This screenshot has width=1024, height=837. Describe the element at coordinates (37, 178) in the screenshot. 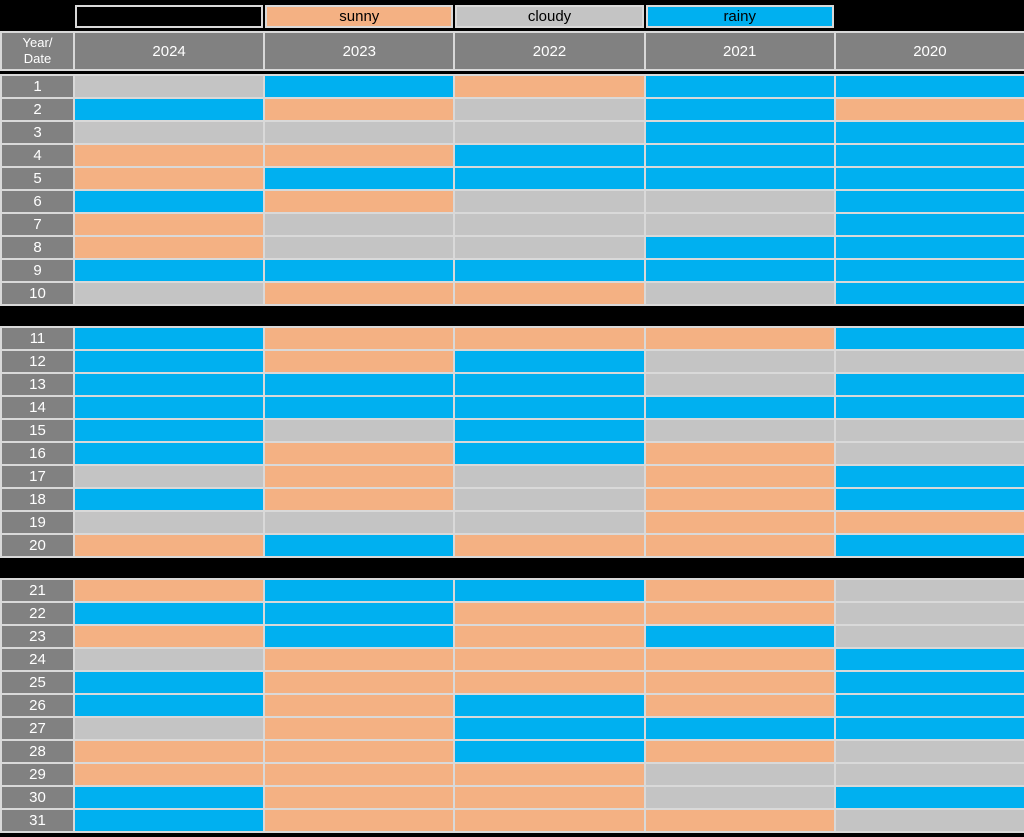

I see `date-label-5: 5` at that location.